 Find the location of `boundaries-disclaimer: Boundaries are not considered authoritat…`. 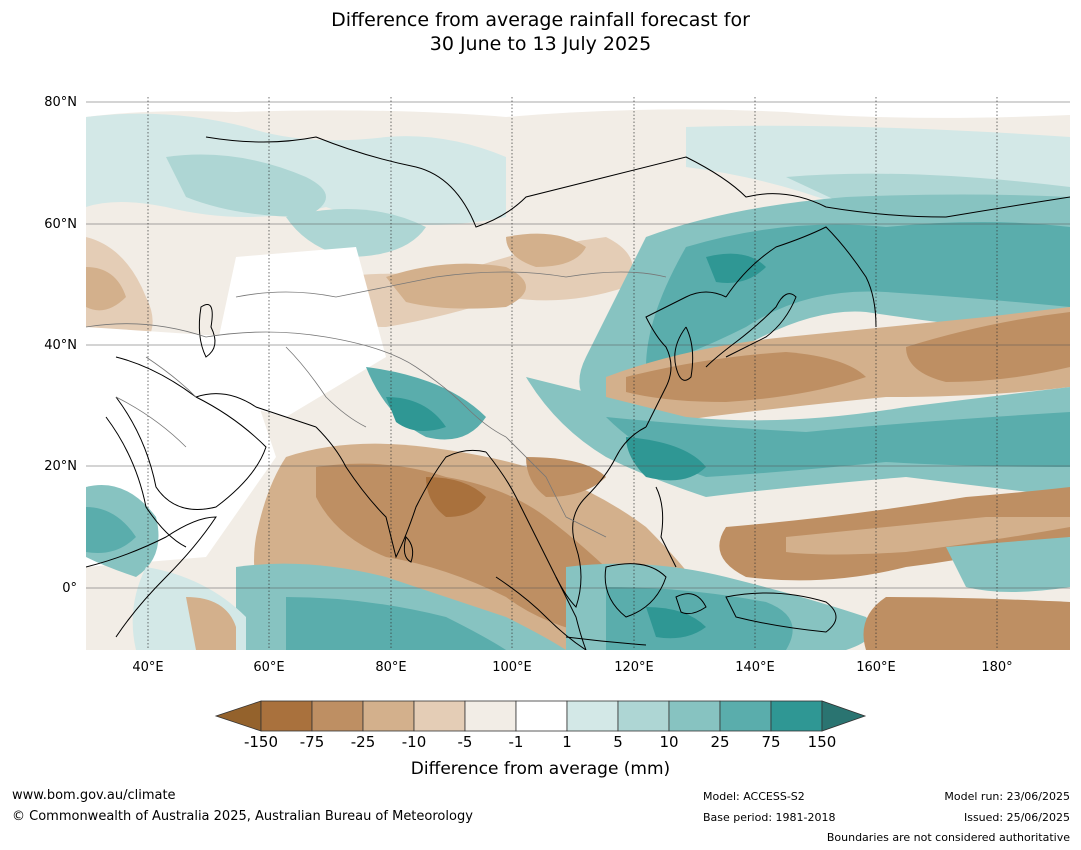

boundaries-disclaimer: Boundaries are not considered authoritat… is located at coordinates (948, 837).